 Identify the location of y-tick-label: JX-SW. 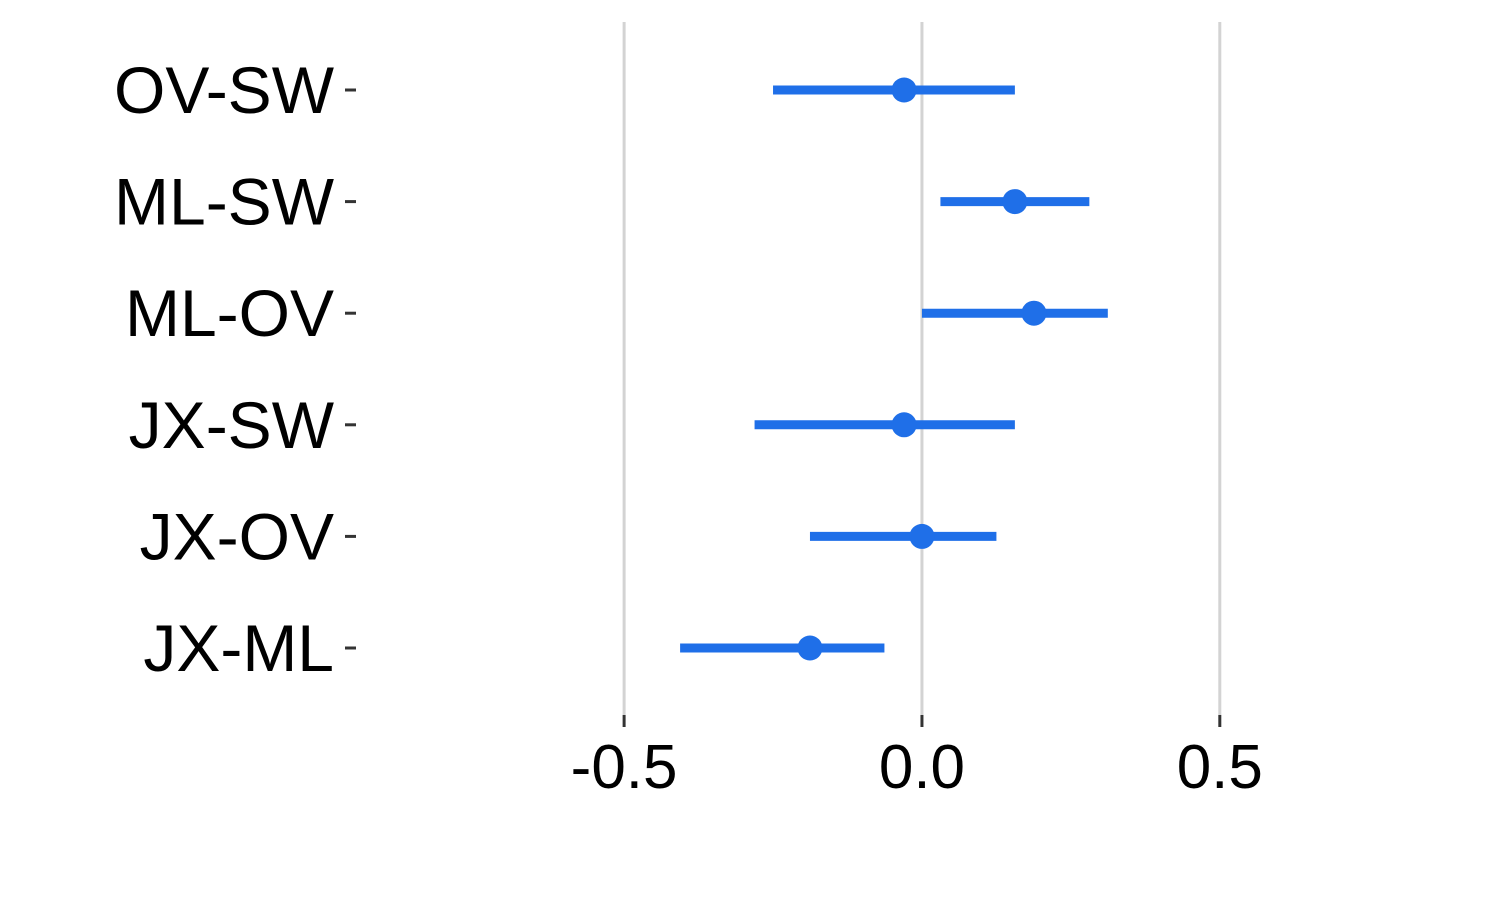
(232, 425).